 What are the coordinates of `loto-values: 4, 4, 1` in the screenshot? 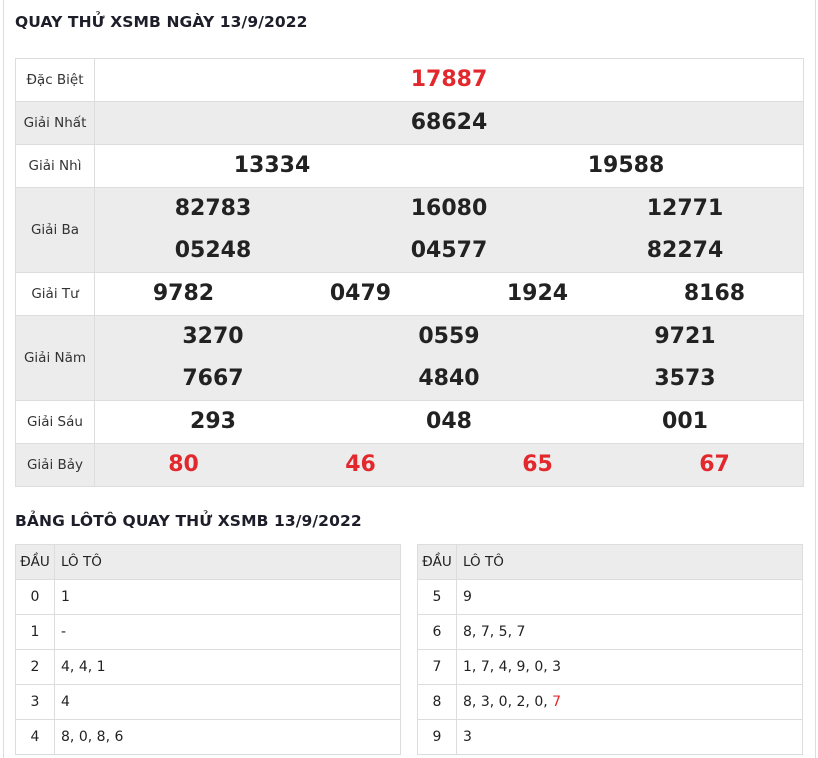 It's located at (227, 667).